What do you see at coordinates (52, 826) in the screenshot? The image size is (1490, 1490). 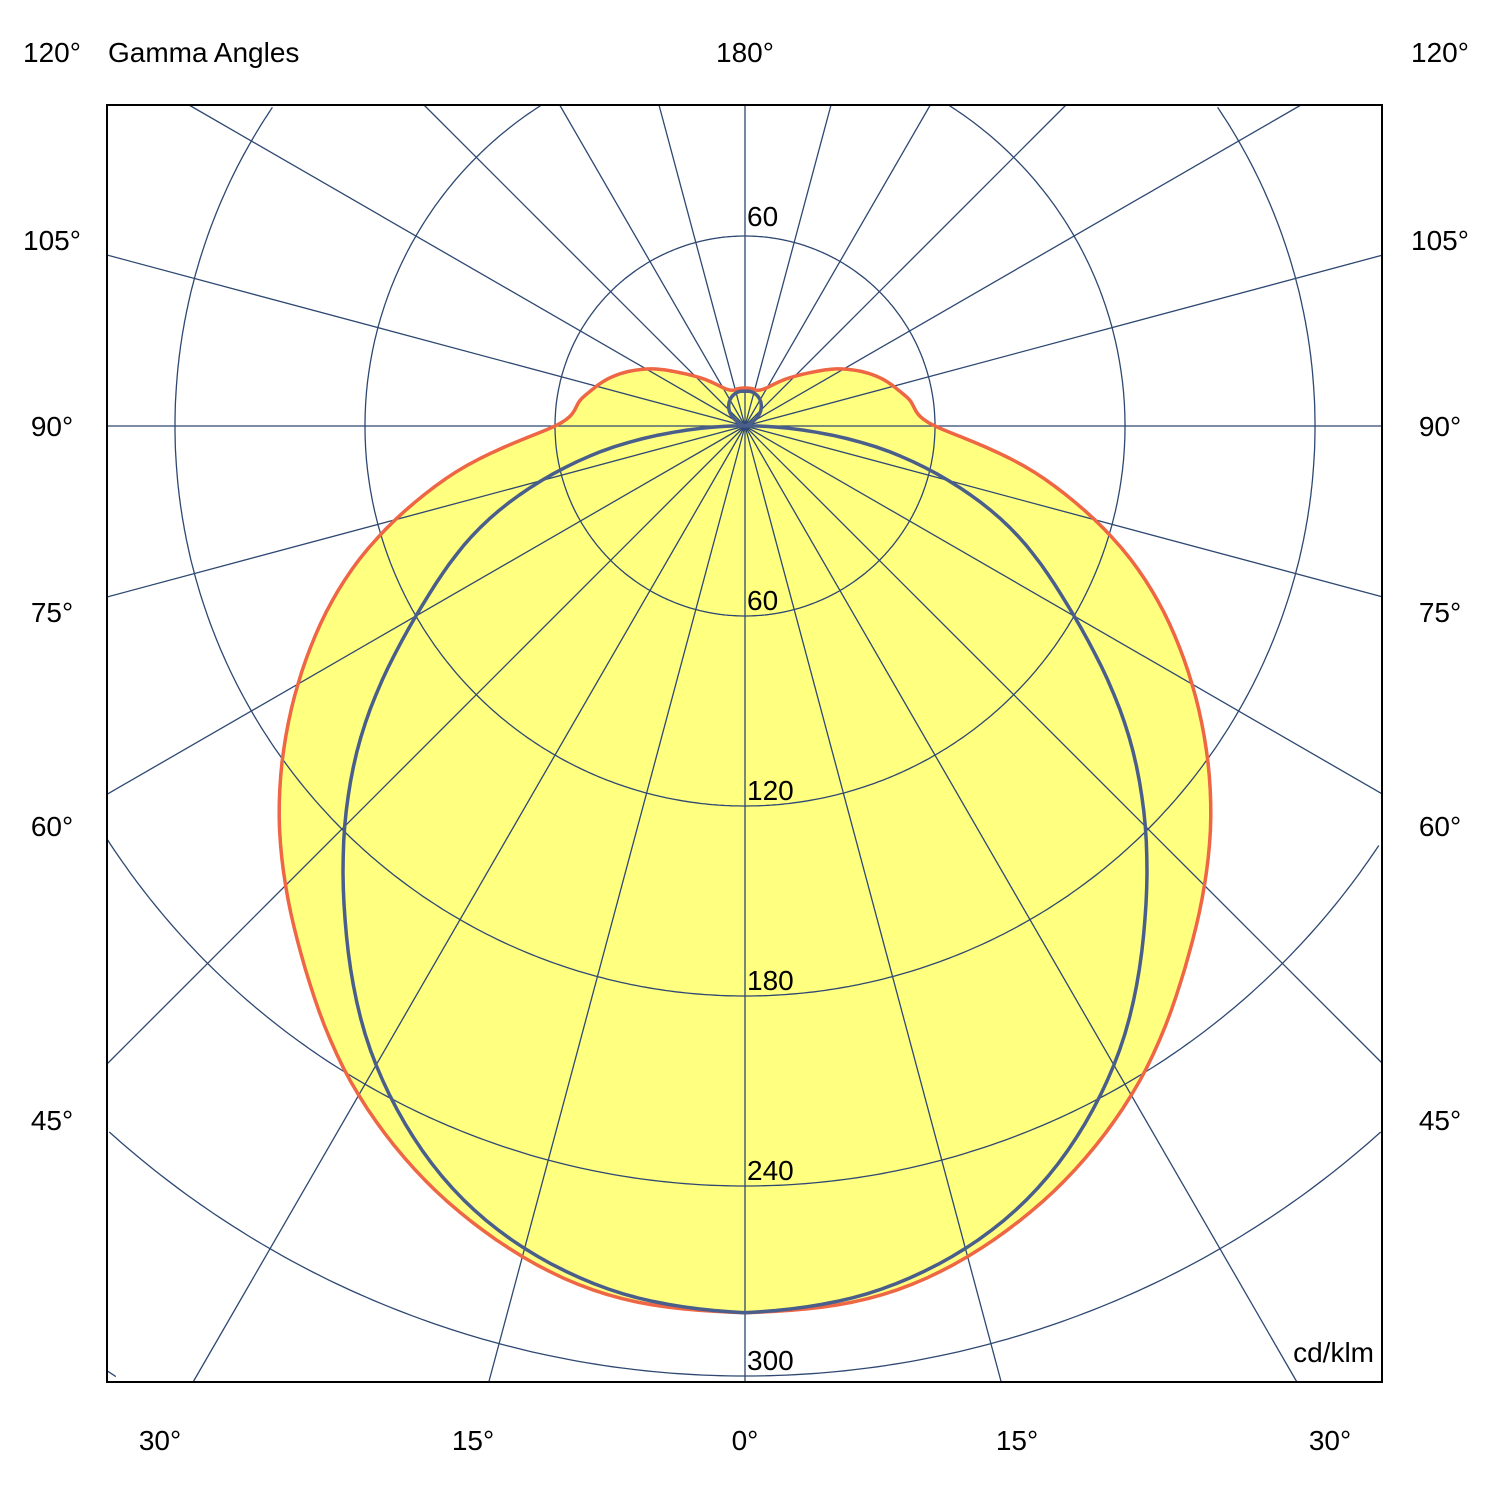 I see `angle-label-left: 60°` at bounding box center [52, 826].